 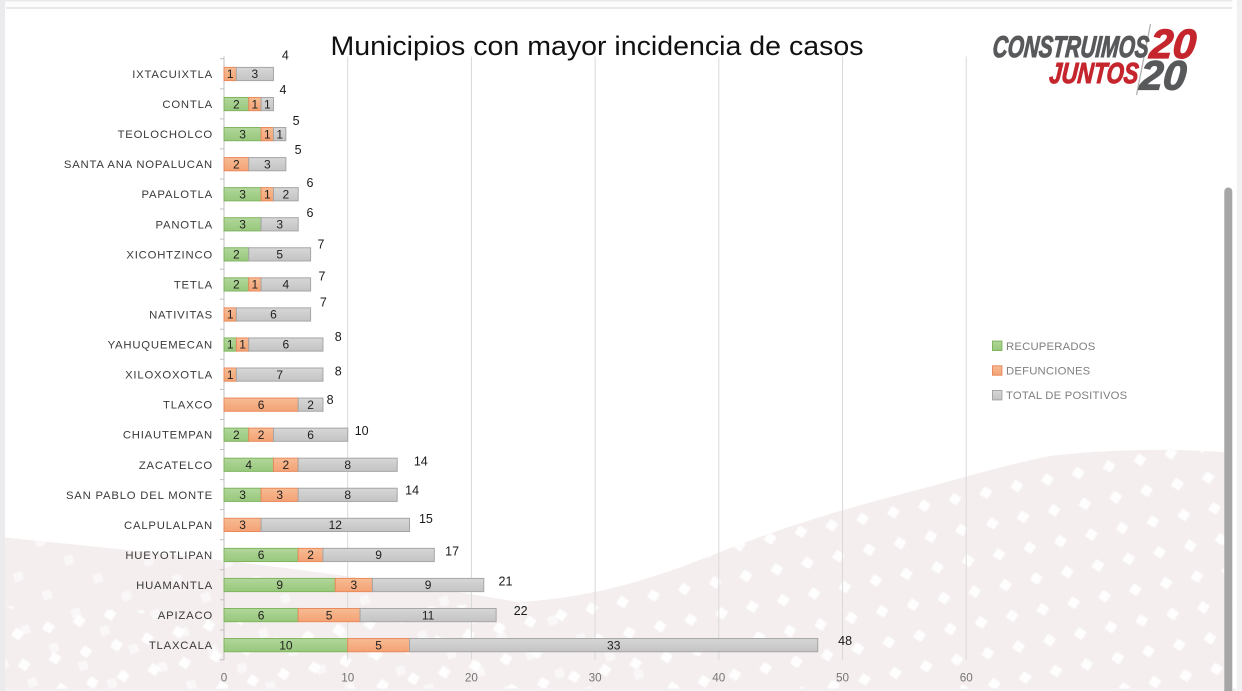 What do you see at coordinates (1067, 396) in the screenshot?
I see `svg-text: TOTAL DE POSITIVOS` at bounding box center [1067, 396].